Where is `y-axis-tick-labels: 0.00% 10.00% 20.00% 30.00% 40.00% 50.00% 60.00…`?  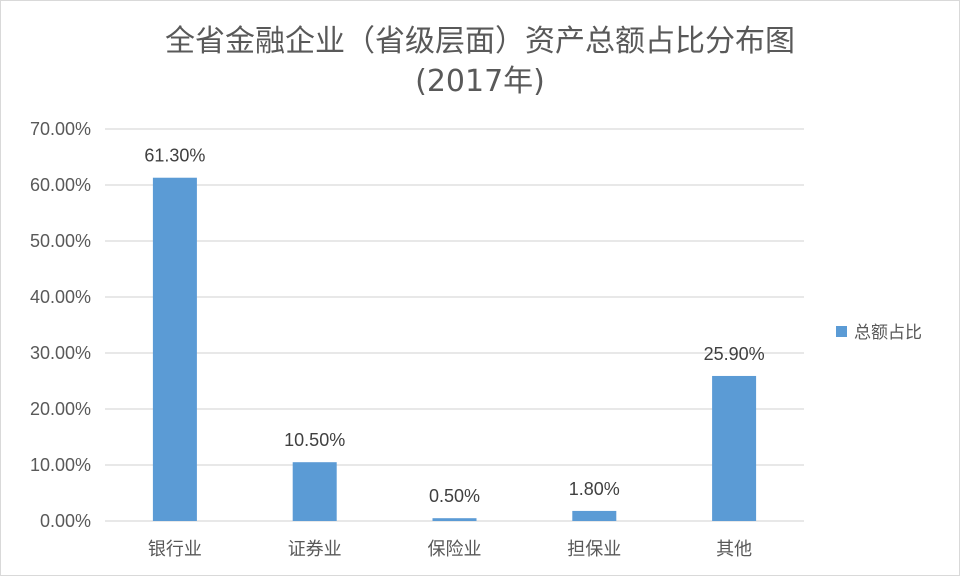 y-axis-tick-labels: 0.00% 10.00% 20.00% 30.00% 40.00% 50.00% 60.00… is located at coordinates (60, 325).